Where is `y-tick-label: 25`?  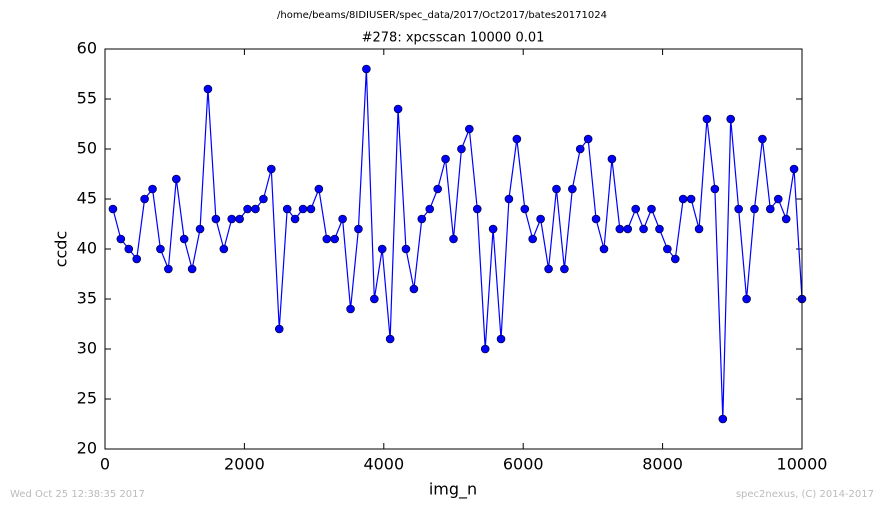
y-tick-label: 25 is located at coordinates (87, 398).